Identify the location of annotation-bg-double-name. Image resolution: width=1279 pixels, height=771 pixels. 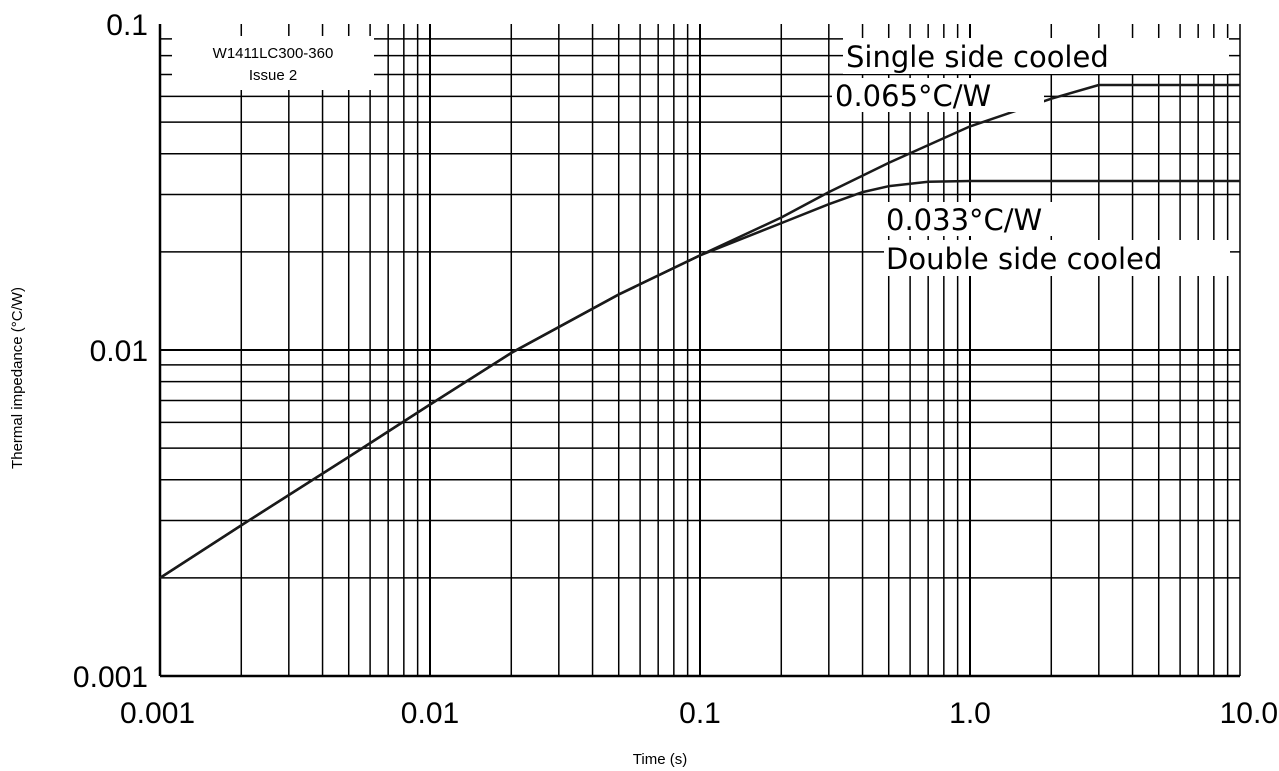
(1057, 258).